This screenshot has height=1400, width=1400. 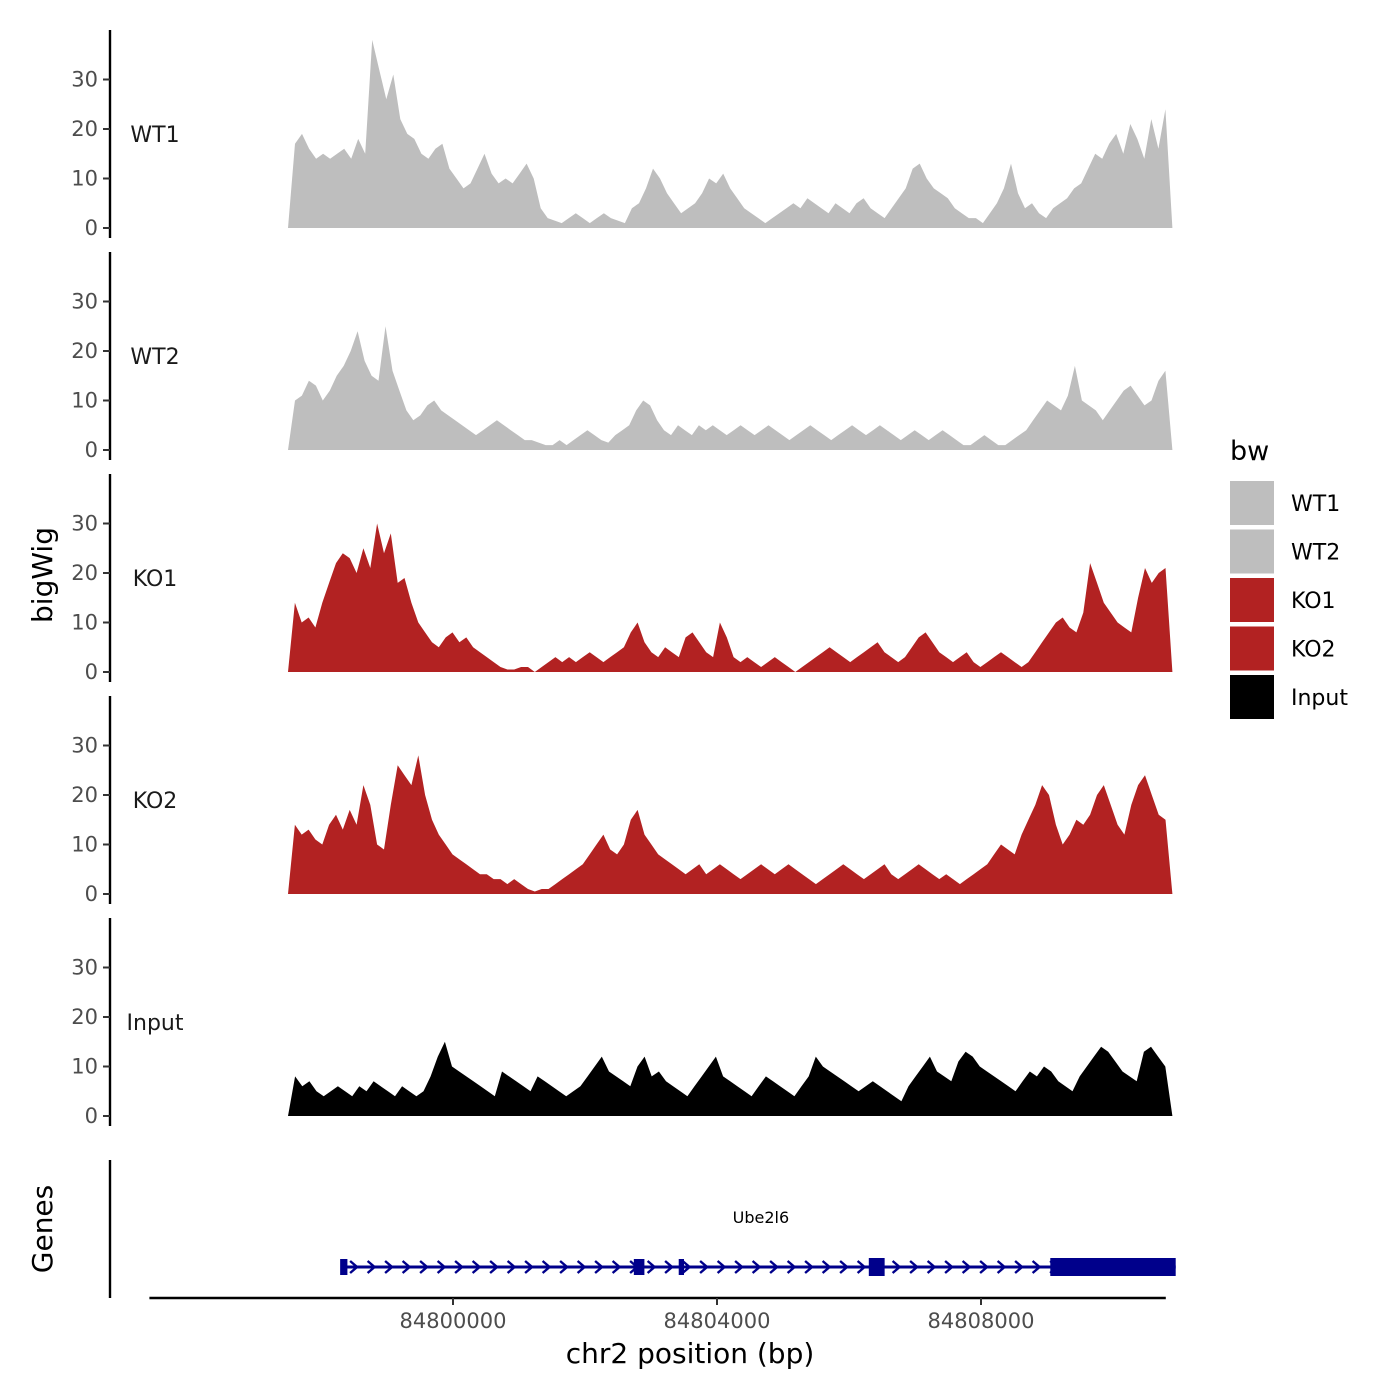 What do you see at coordinates (155, 801) in the screenshot?
I see `track-label: KO2` at bounding box center [155, 801].